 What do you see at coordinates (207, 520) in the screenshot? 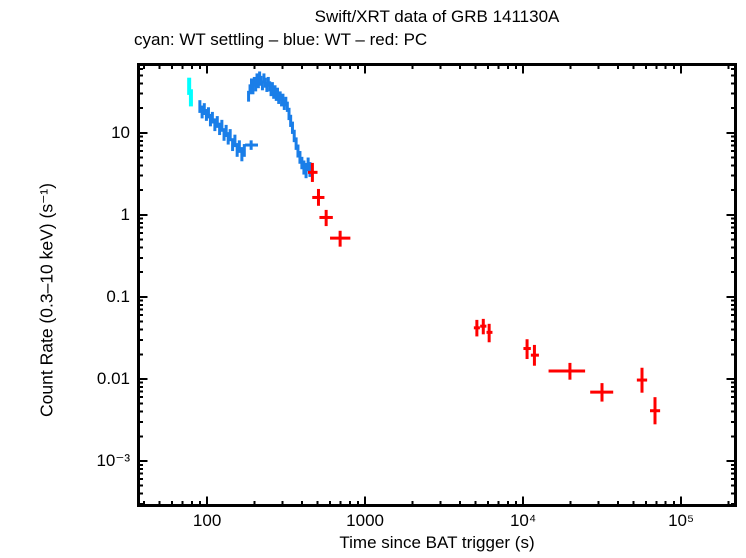
I see `x-tick-label: 100` at bounding box center [207, 520].